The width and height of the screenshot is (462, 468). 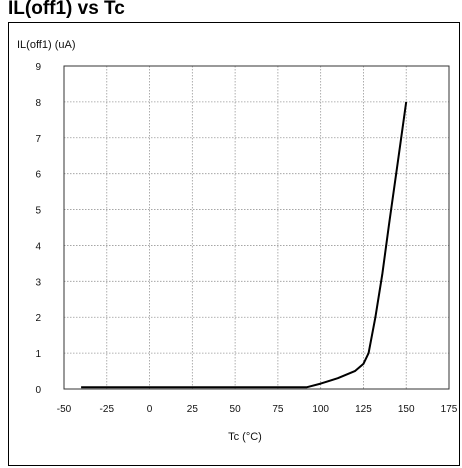 I want to click on x-tick-label: 0, so click(x=150, y=409).